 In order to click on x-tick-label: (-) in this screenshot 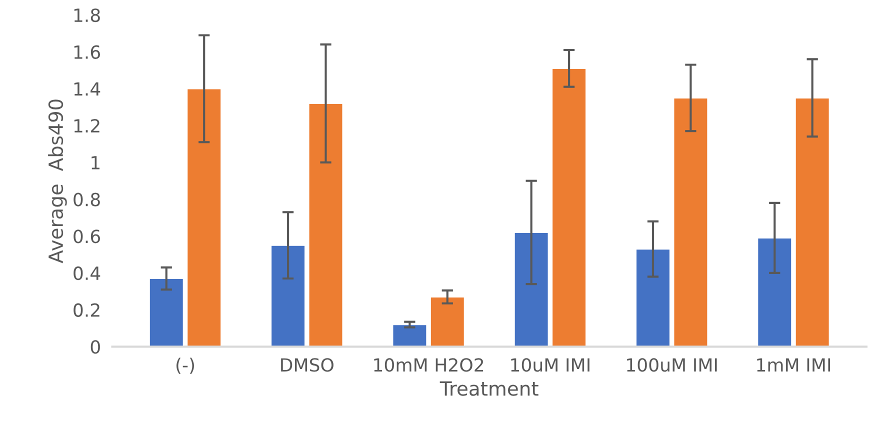, I will do `click(185, 366)`.